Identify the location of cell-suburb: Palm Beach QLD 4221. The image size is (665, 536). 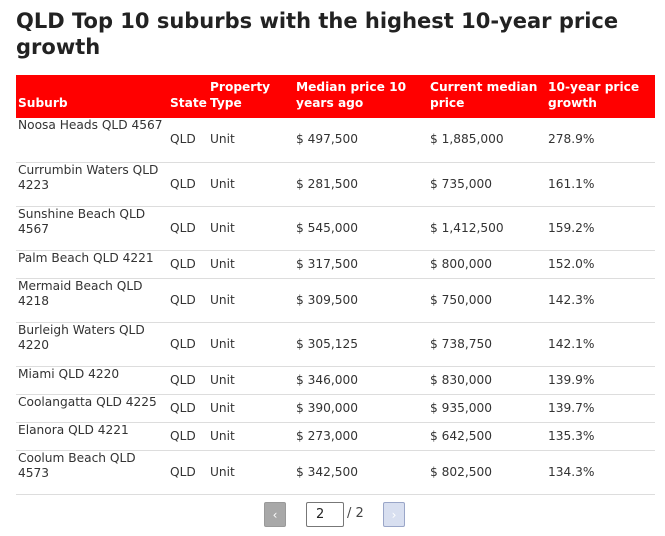
(92, 264).